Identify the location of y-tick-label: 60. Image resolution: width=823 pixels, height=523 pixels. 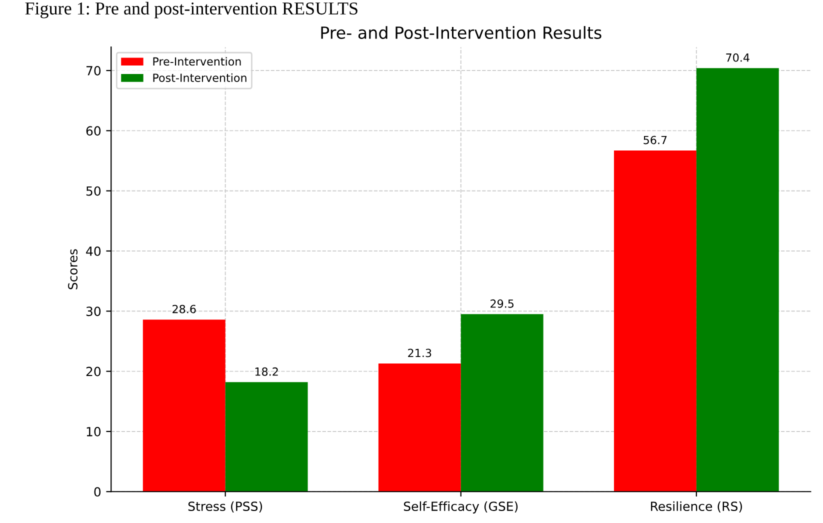
(93, 131).